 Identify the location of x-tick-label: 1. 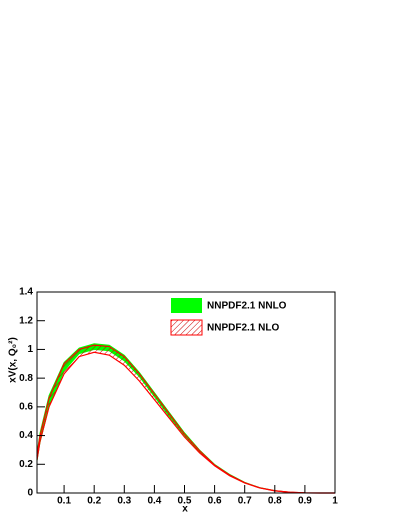
(335, 501).